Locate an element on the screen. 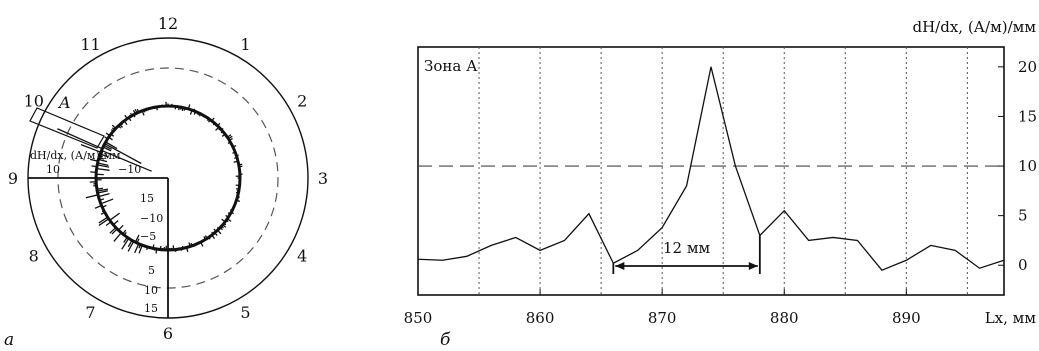  clock-label-1: 1 is located at coordinates (245, 44).